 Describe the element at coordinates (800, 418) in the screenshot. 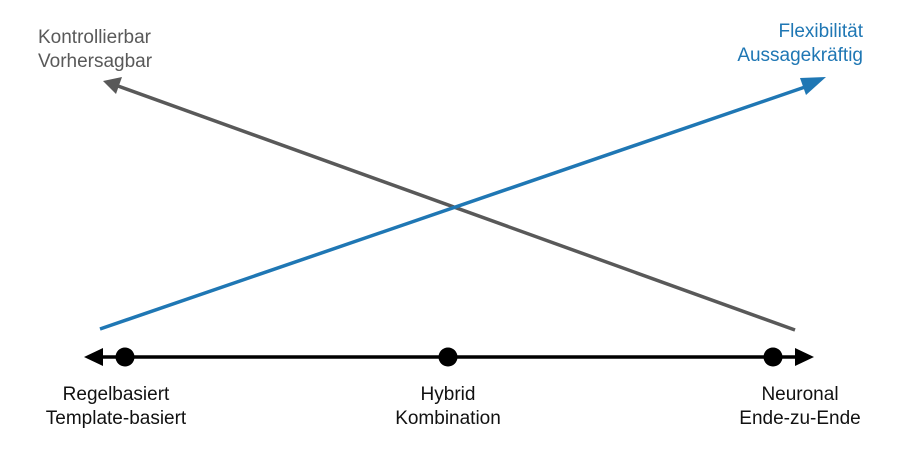

I see `axis-label-right-line2: Ende-zu-Ende` at that location.